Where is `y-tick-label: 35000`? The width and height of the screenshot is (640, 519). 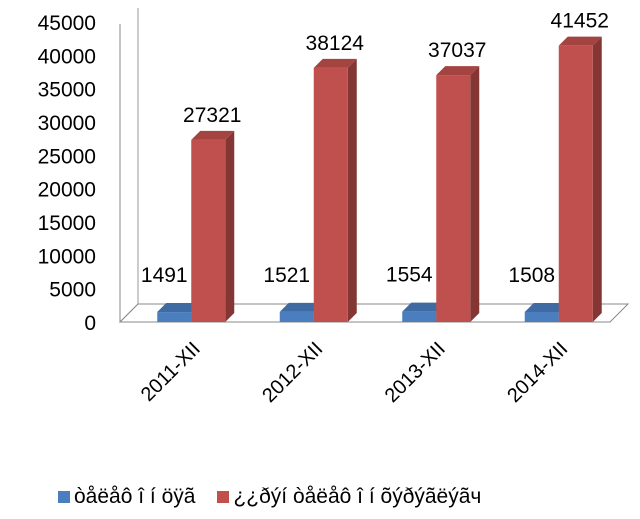 y-tick-label: 35000 is located at coordinates (67, 90).